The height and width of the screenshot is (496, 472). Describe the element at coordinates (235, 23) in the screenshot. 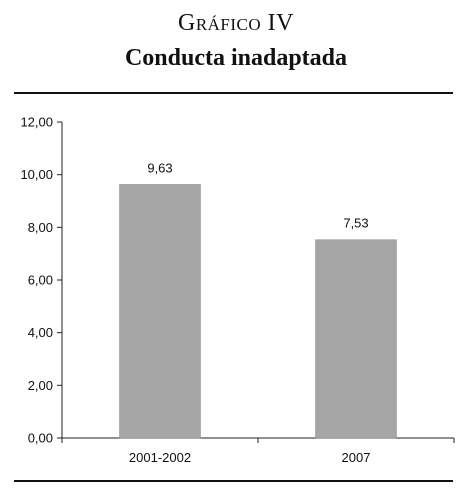

I see `chart-number: Gráfico IV` at that location.